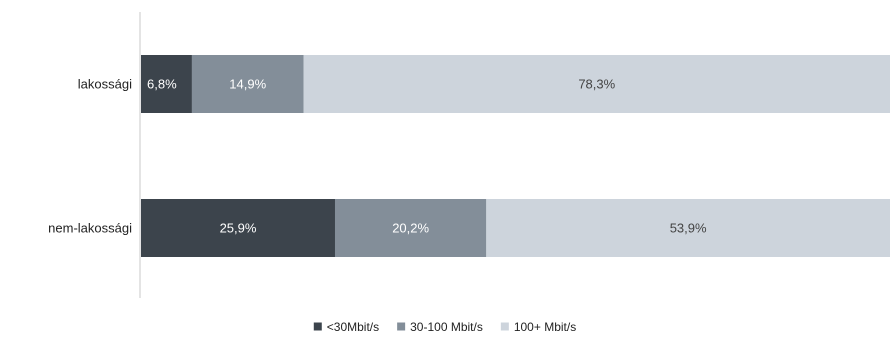 The image size is (890, 342). I want to click on bar-value-label: 53,9%, so click(688, 228).